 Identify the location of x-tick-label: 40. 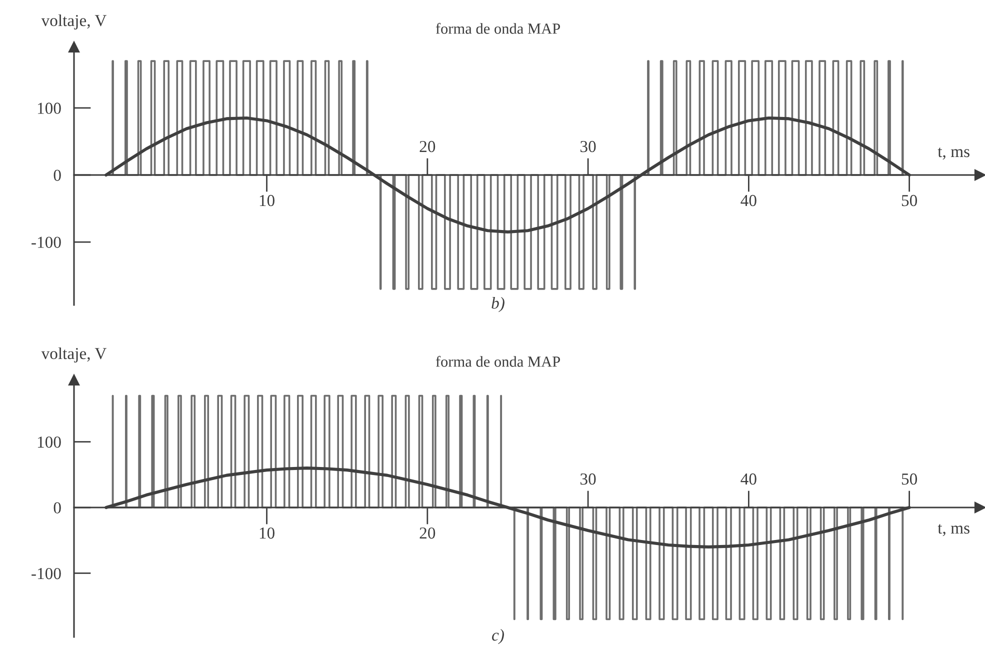
(748, 200).